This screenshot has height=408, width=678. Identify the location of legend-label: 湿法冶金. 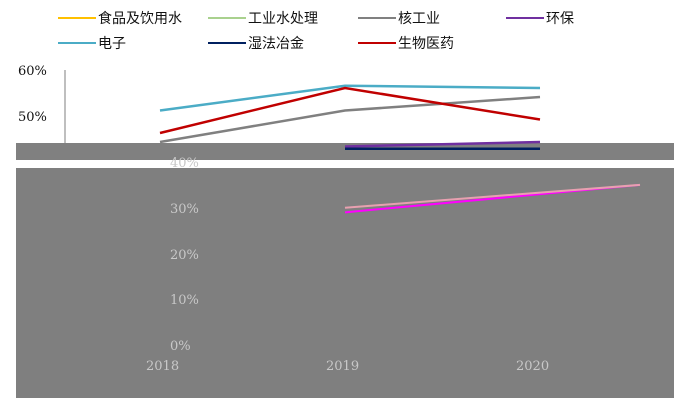
(276, 44).